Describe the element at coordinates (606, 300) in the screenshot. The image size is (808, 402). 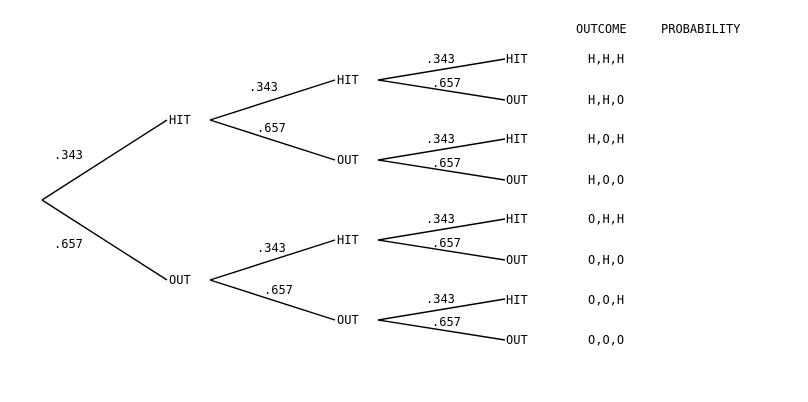
I see `outcome-ooh: O,O,H` at that location.